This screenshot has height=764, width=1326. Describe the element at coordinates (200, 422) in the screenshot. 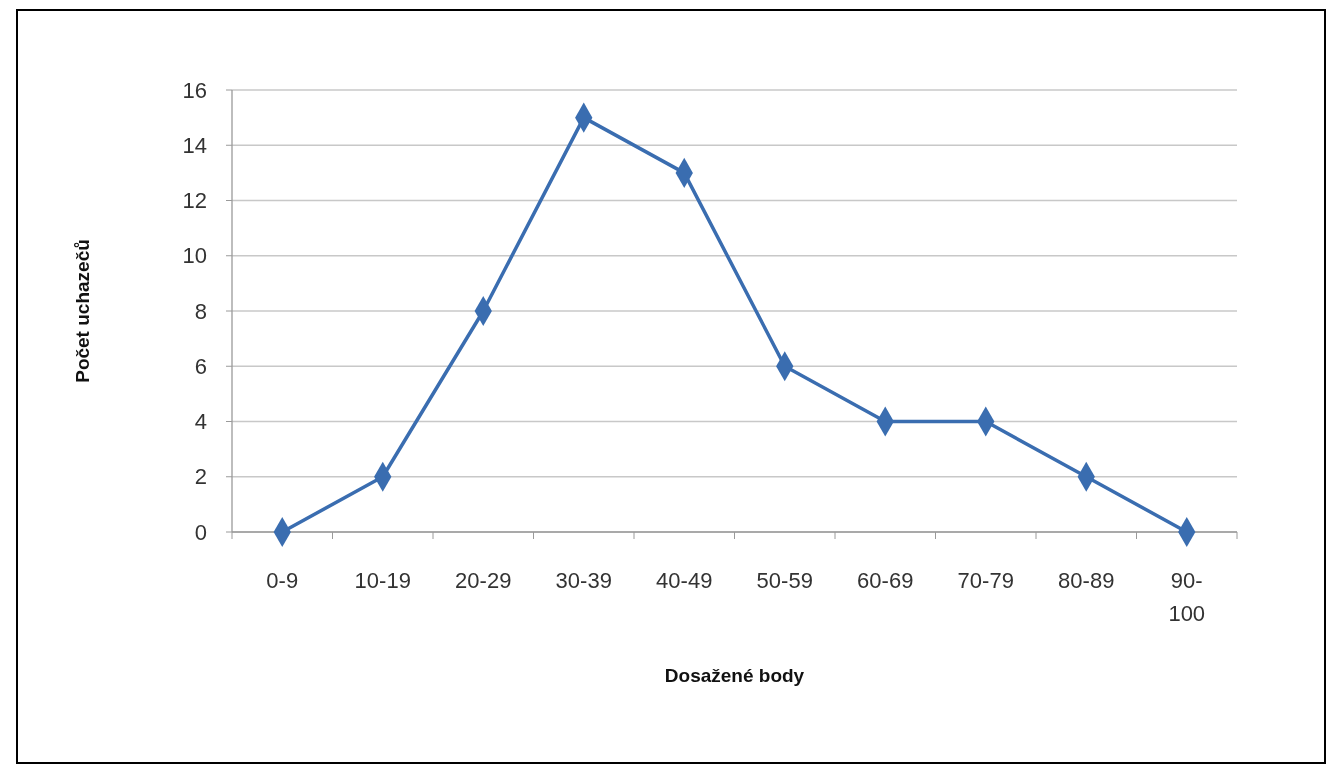

I see `y-tick-label: 4` at that location.